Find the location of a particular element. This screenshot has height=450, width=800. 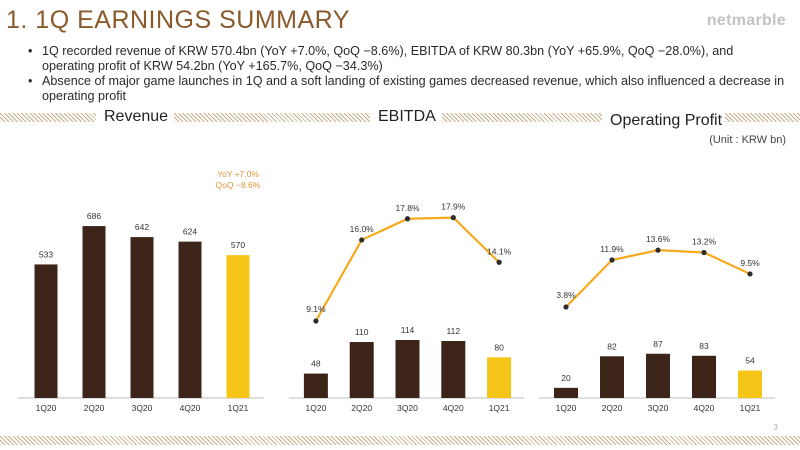

yoy-qoq-annotation: QoQ −8.6% is located at coordinates (238, 185).